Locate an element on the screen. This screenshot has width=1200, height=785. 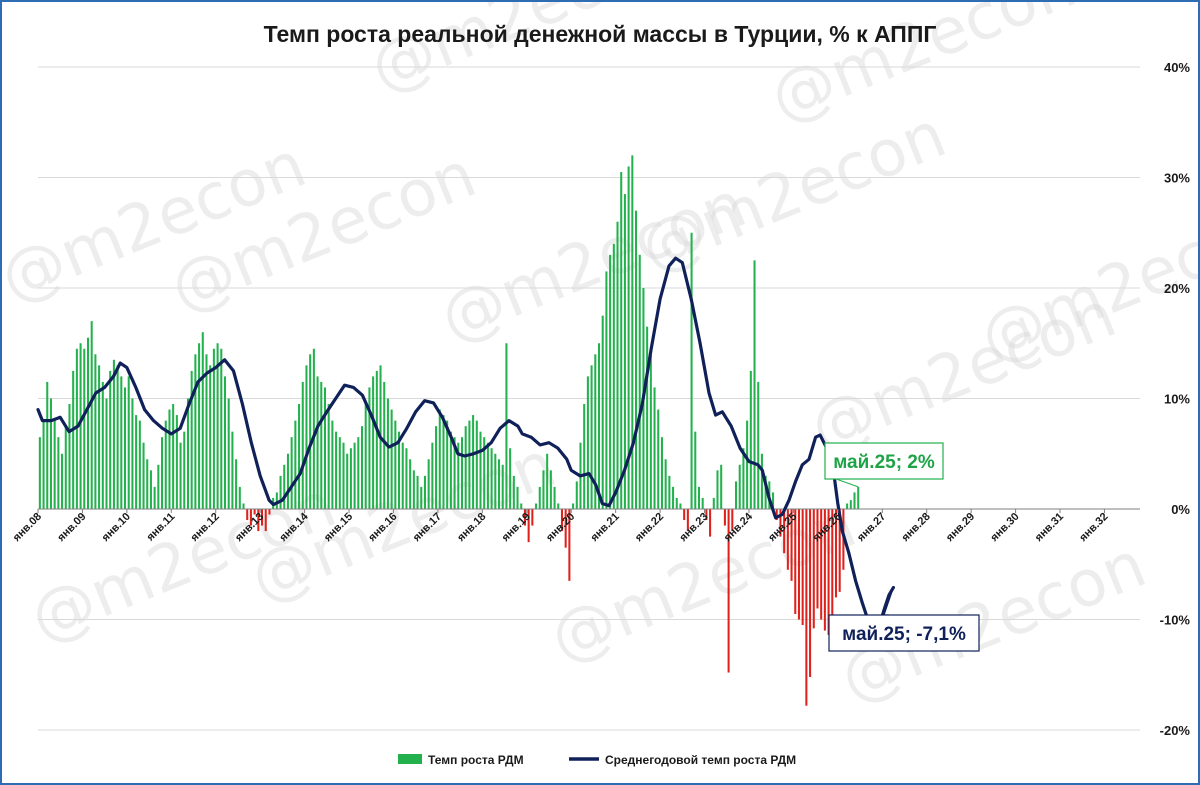
x-tick-label: янв.28 is located at coordinates (916, 527).